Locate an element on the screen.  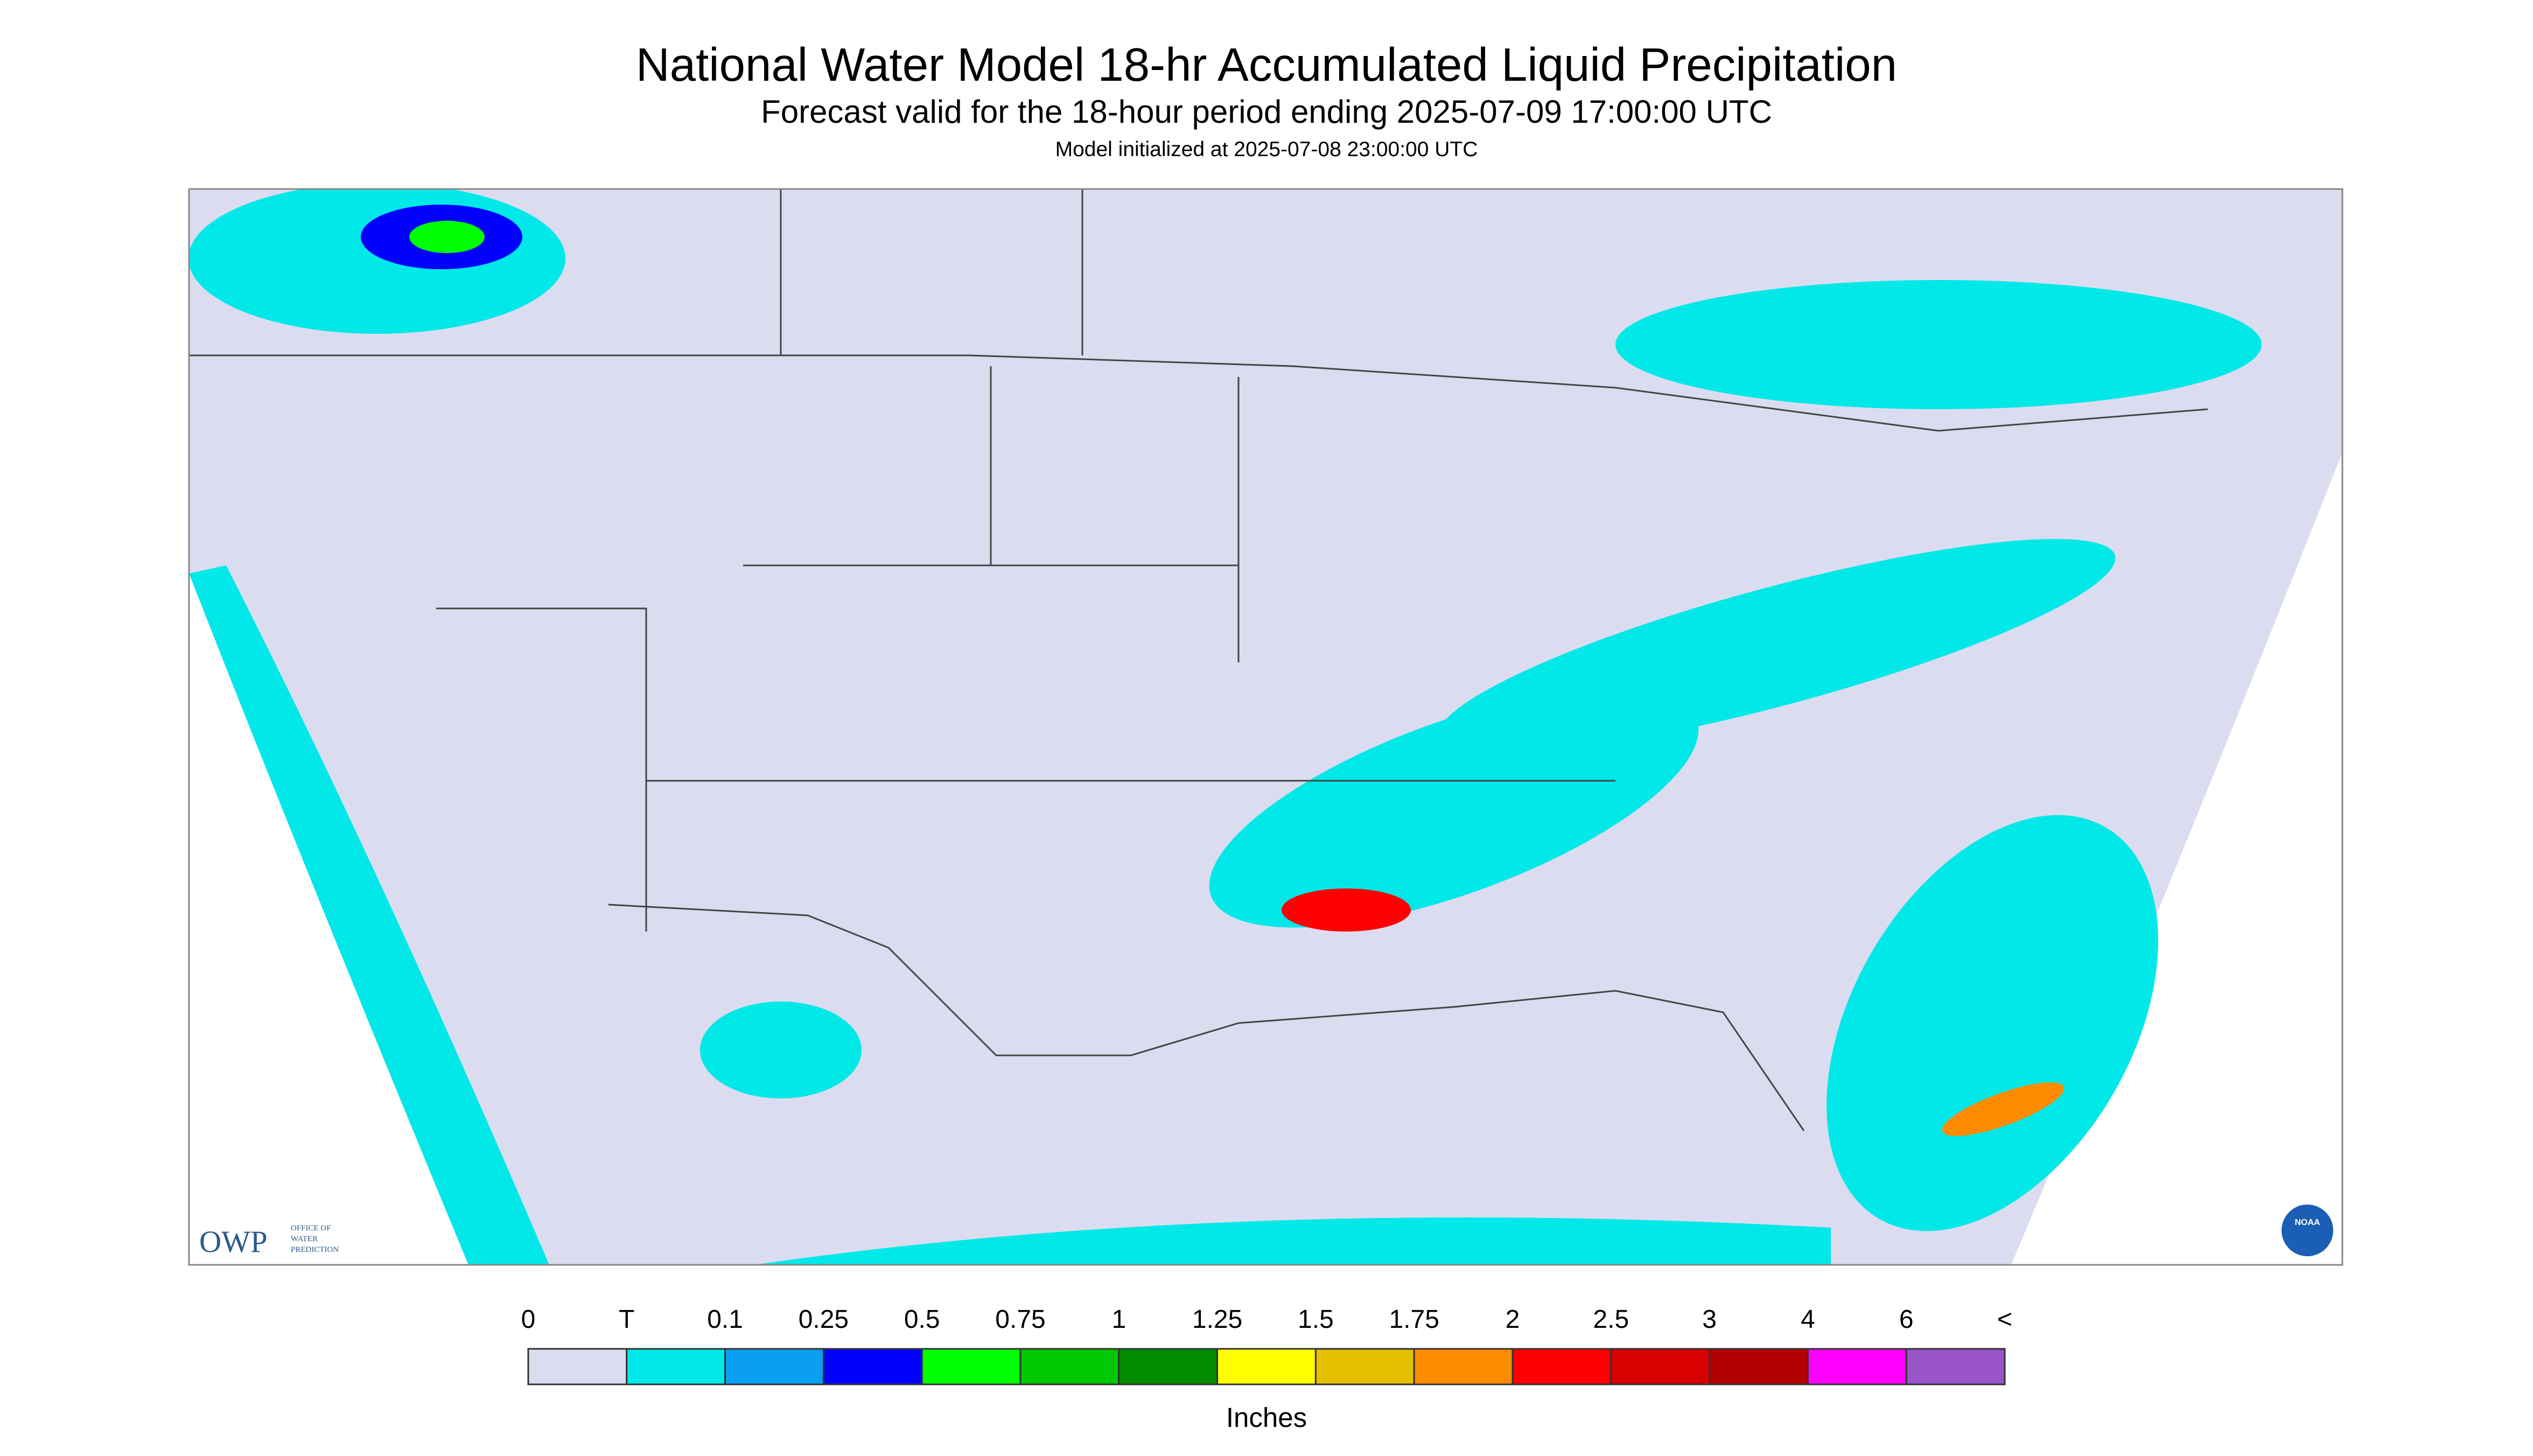
noaa-logo is located at coordinates (2307, 1230).